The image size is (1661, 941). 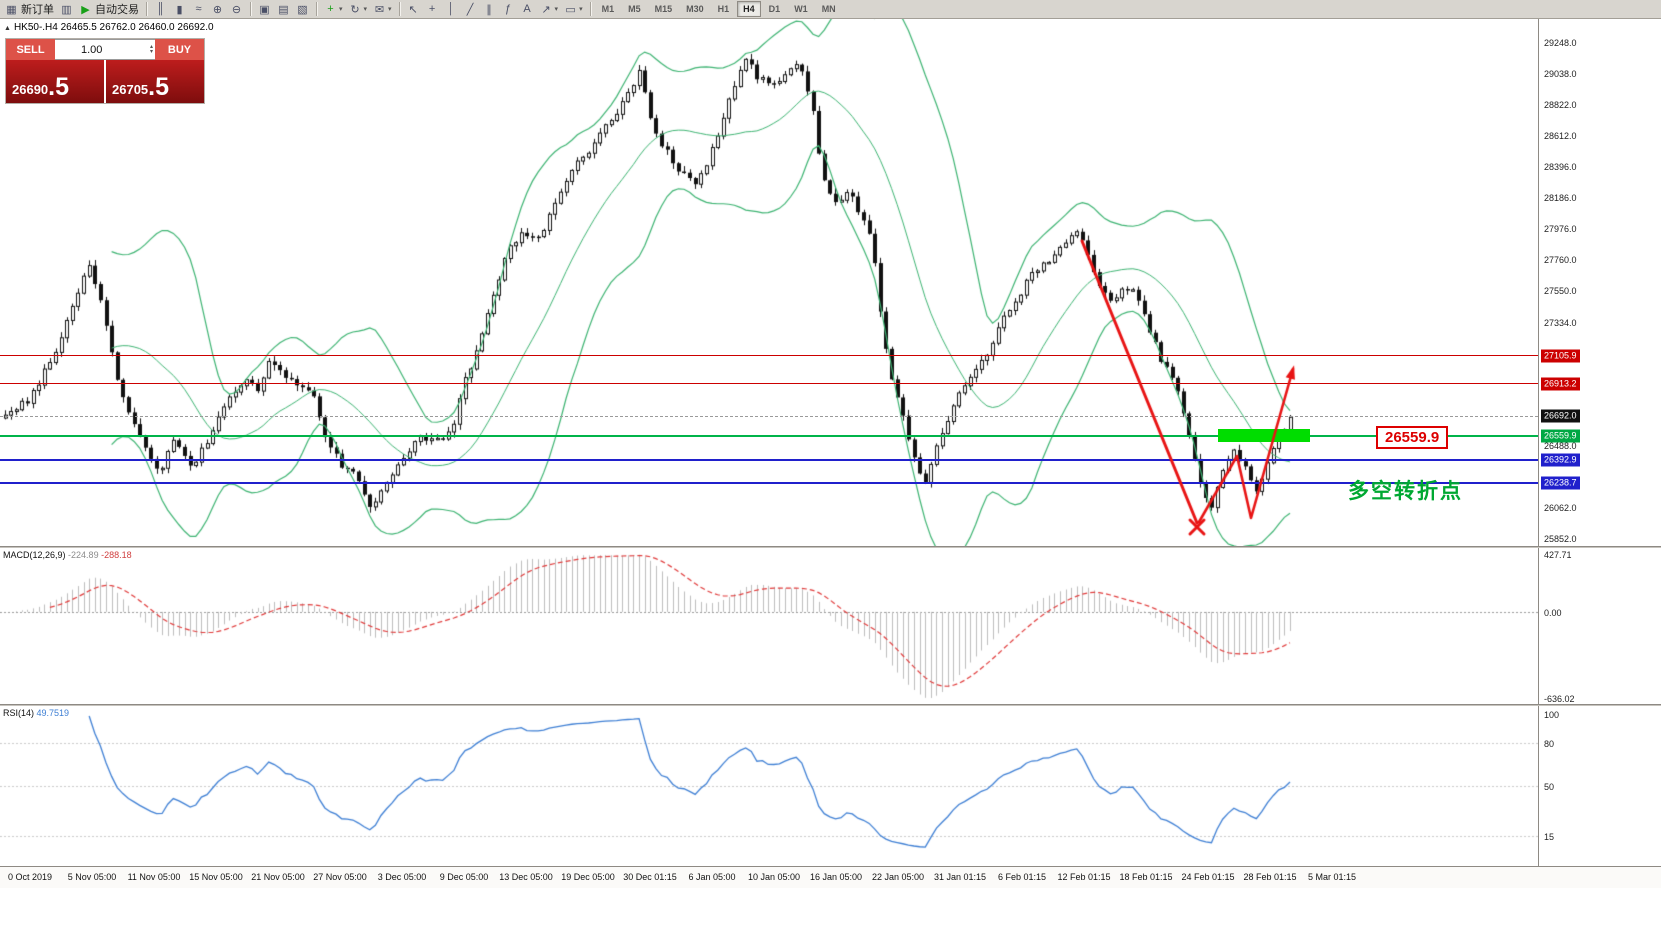 I want to click on timeframe-m5-button: M5, so click(x=634, y=9).